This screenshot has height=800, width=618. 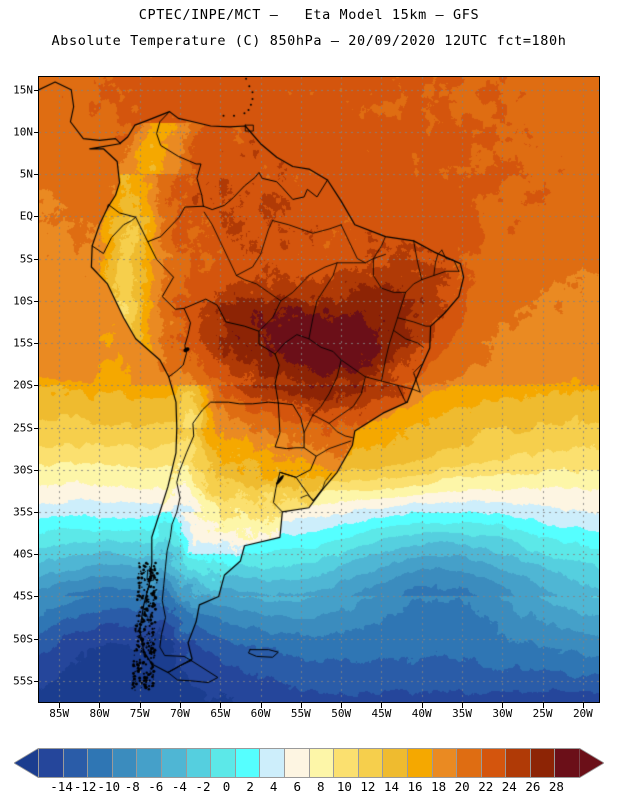 What do you see at coordinates (180, 713) in the screenshot?
I see `lon-label: 70W` at bounding box center [180, 713].